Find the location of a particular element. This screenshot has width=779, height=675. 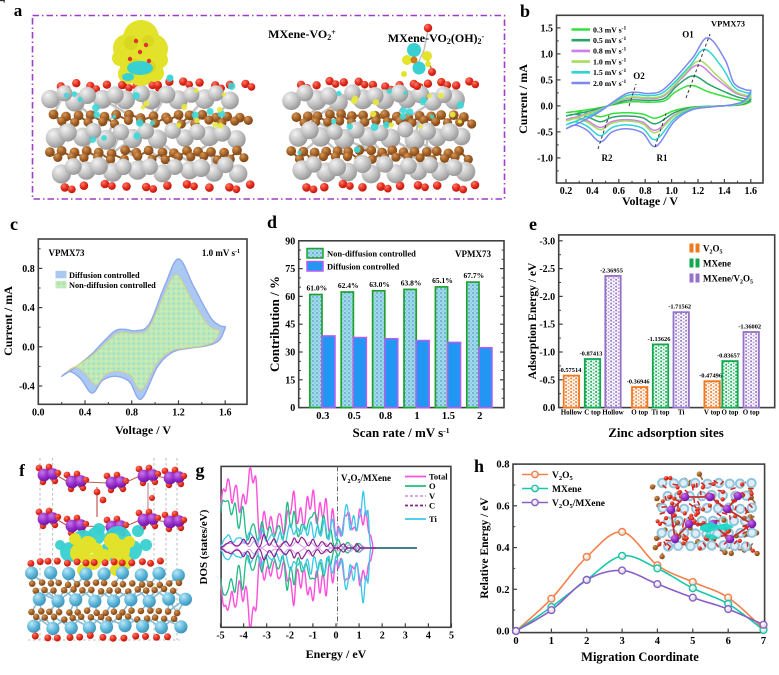

svg-text: 67.7% is located at coordinates (473, 275).